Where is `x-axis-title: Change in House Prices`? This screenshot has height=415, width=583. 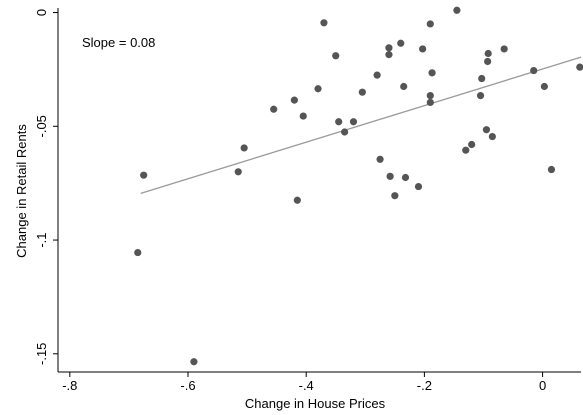
x-axis-title: Change in House Prices is located at coordinates (315, 403).